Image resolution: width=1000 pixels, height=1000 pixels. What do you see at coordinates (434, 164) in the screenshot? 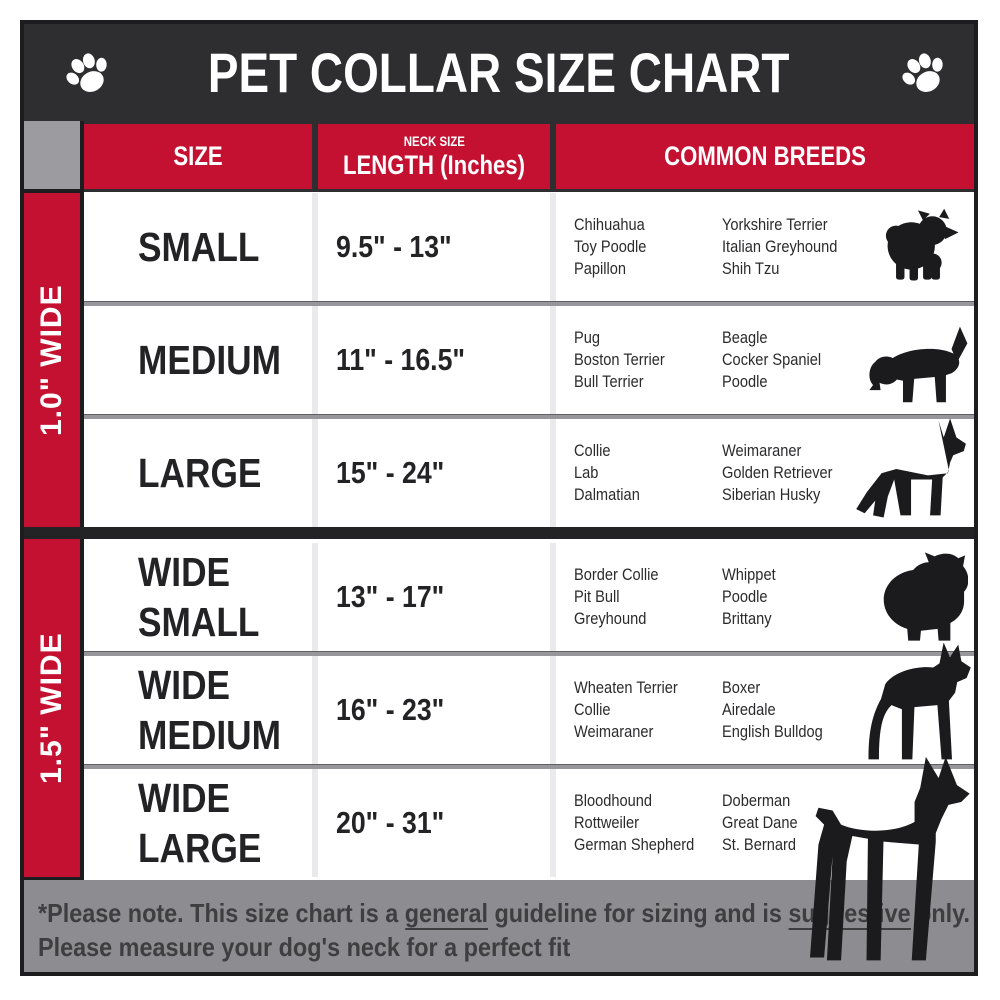
I see `column-header-neck-label: LENGTH (Inches)` at bounding box center [434, 164].